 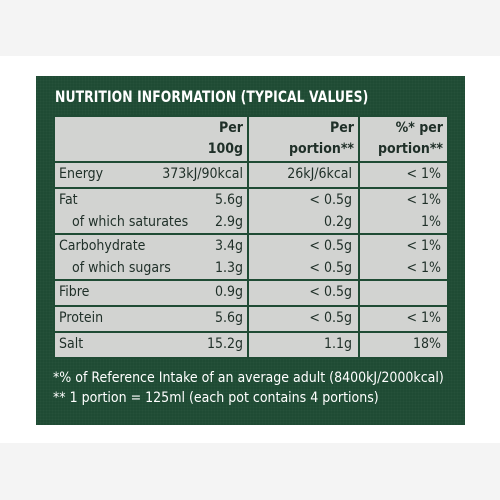 What do you see at coordinates (81, 318) in the screenshot?
I see `protein-label: Protein` at bounding box center [81, 318].